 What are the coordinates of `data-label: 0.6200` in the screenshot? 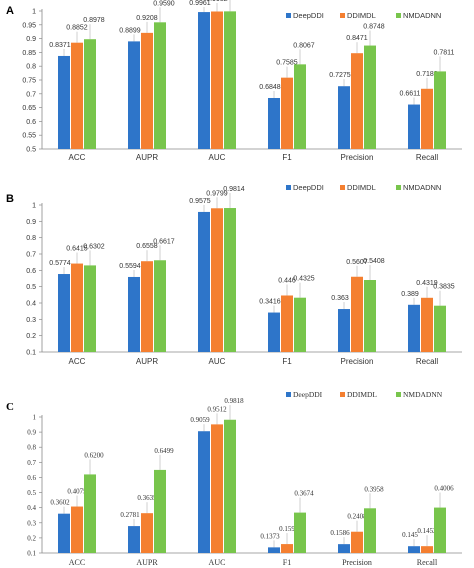 It's located at (94, 455).